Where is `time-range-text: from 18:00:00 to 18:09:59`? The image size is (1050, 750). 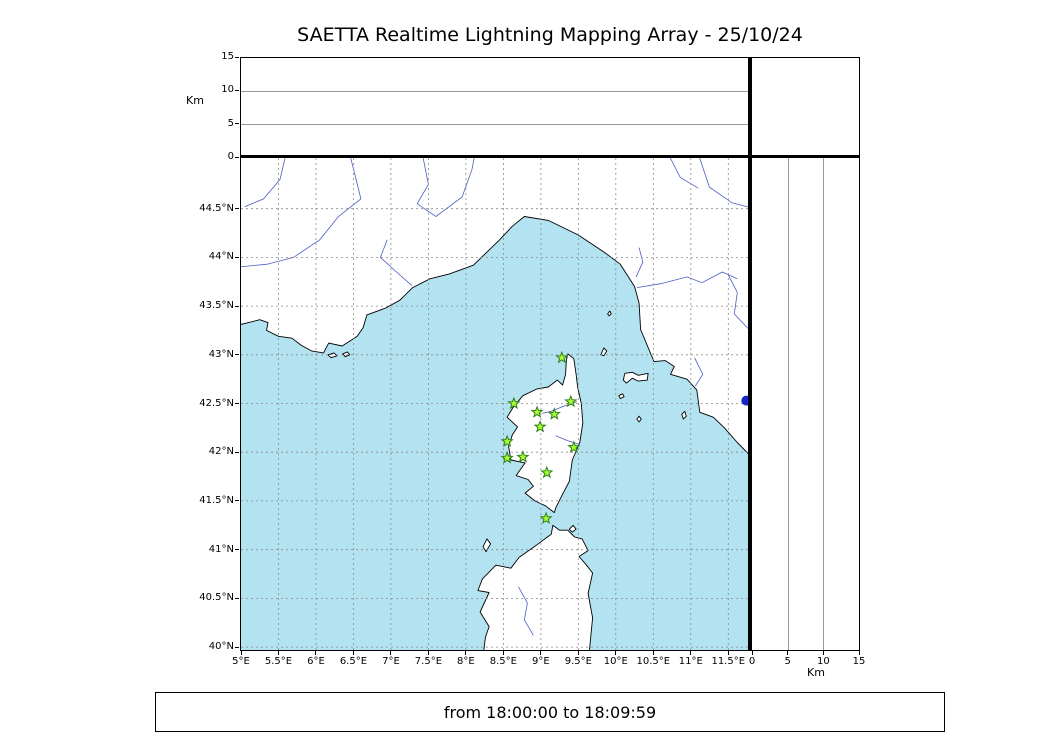
time-range-text: from 18:00:00 to 18:09:59 is located at coordinates (550, 712).